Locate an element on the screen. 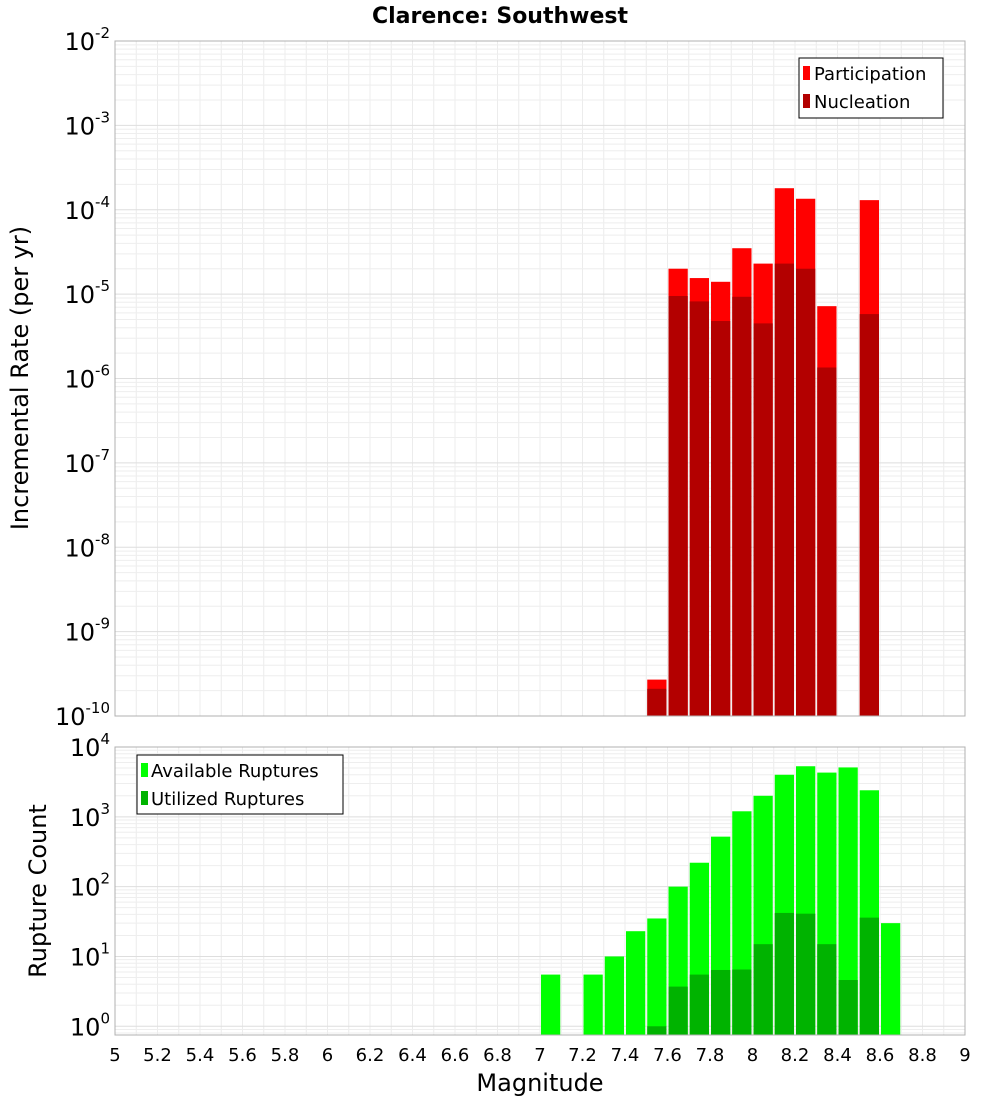  x-tick-label: 7 is located at coordinates (539, 1055).